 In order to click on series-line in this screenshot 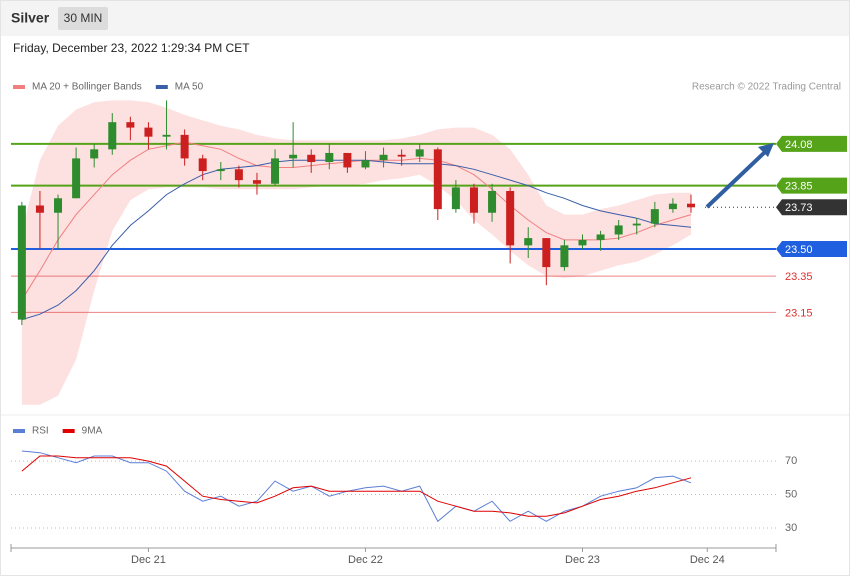, I will do `click(356, 486)`.